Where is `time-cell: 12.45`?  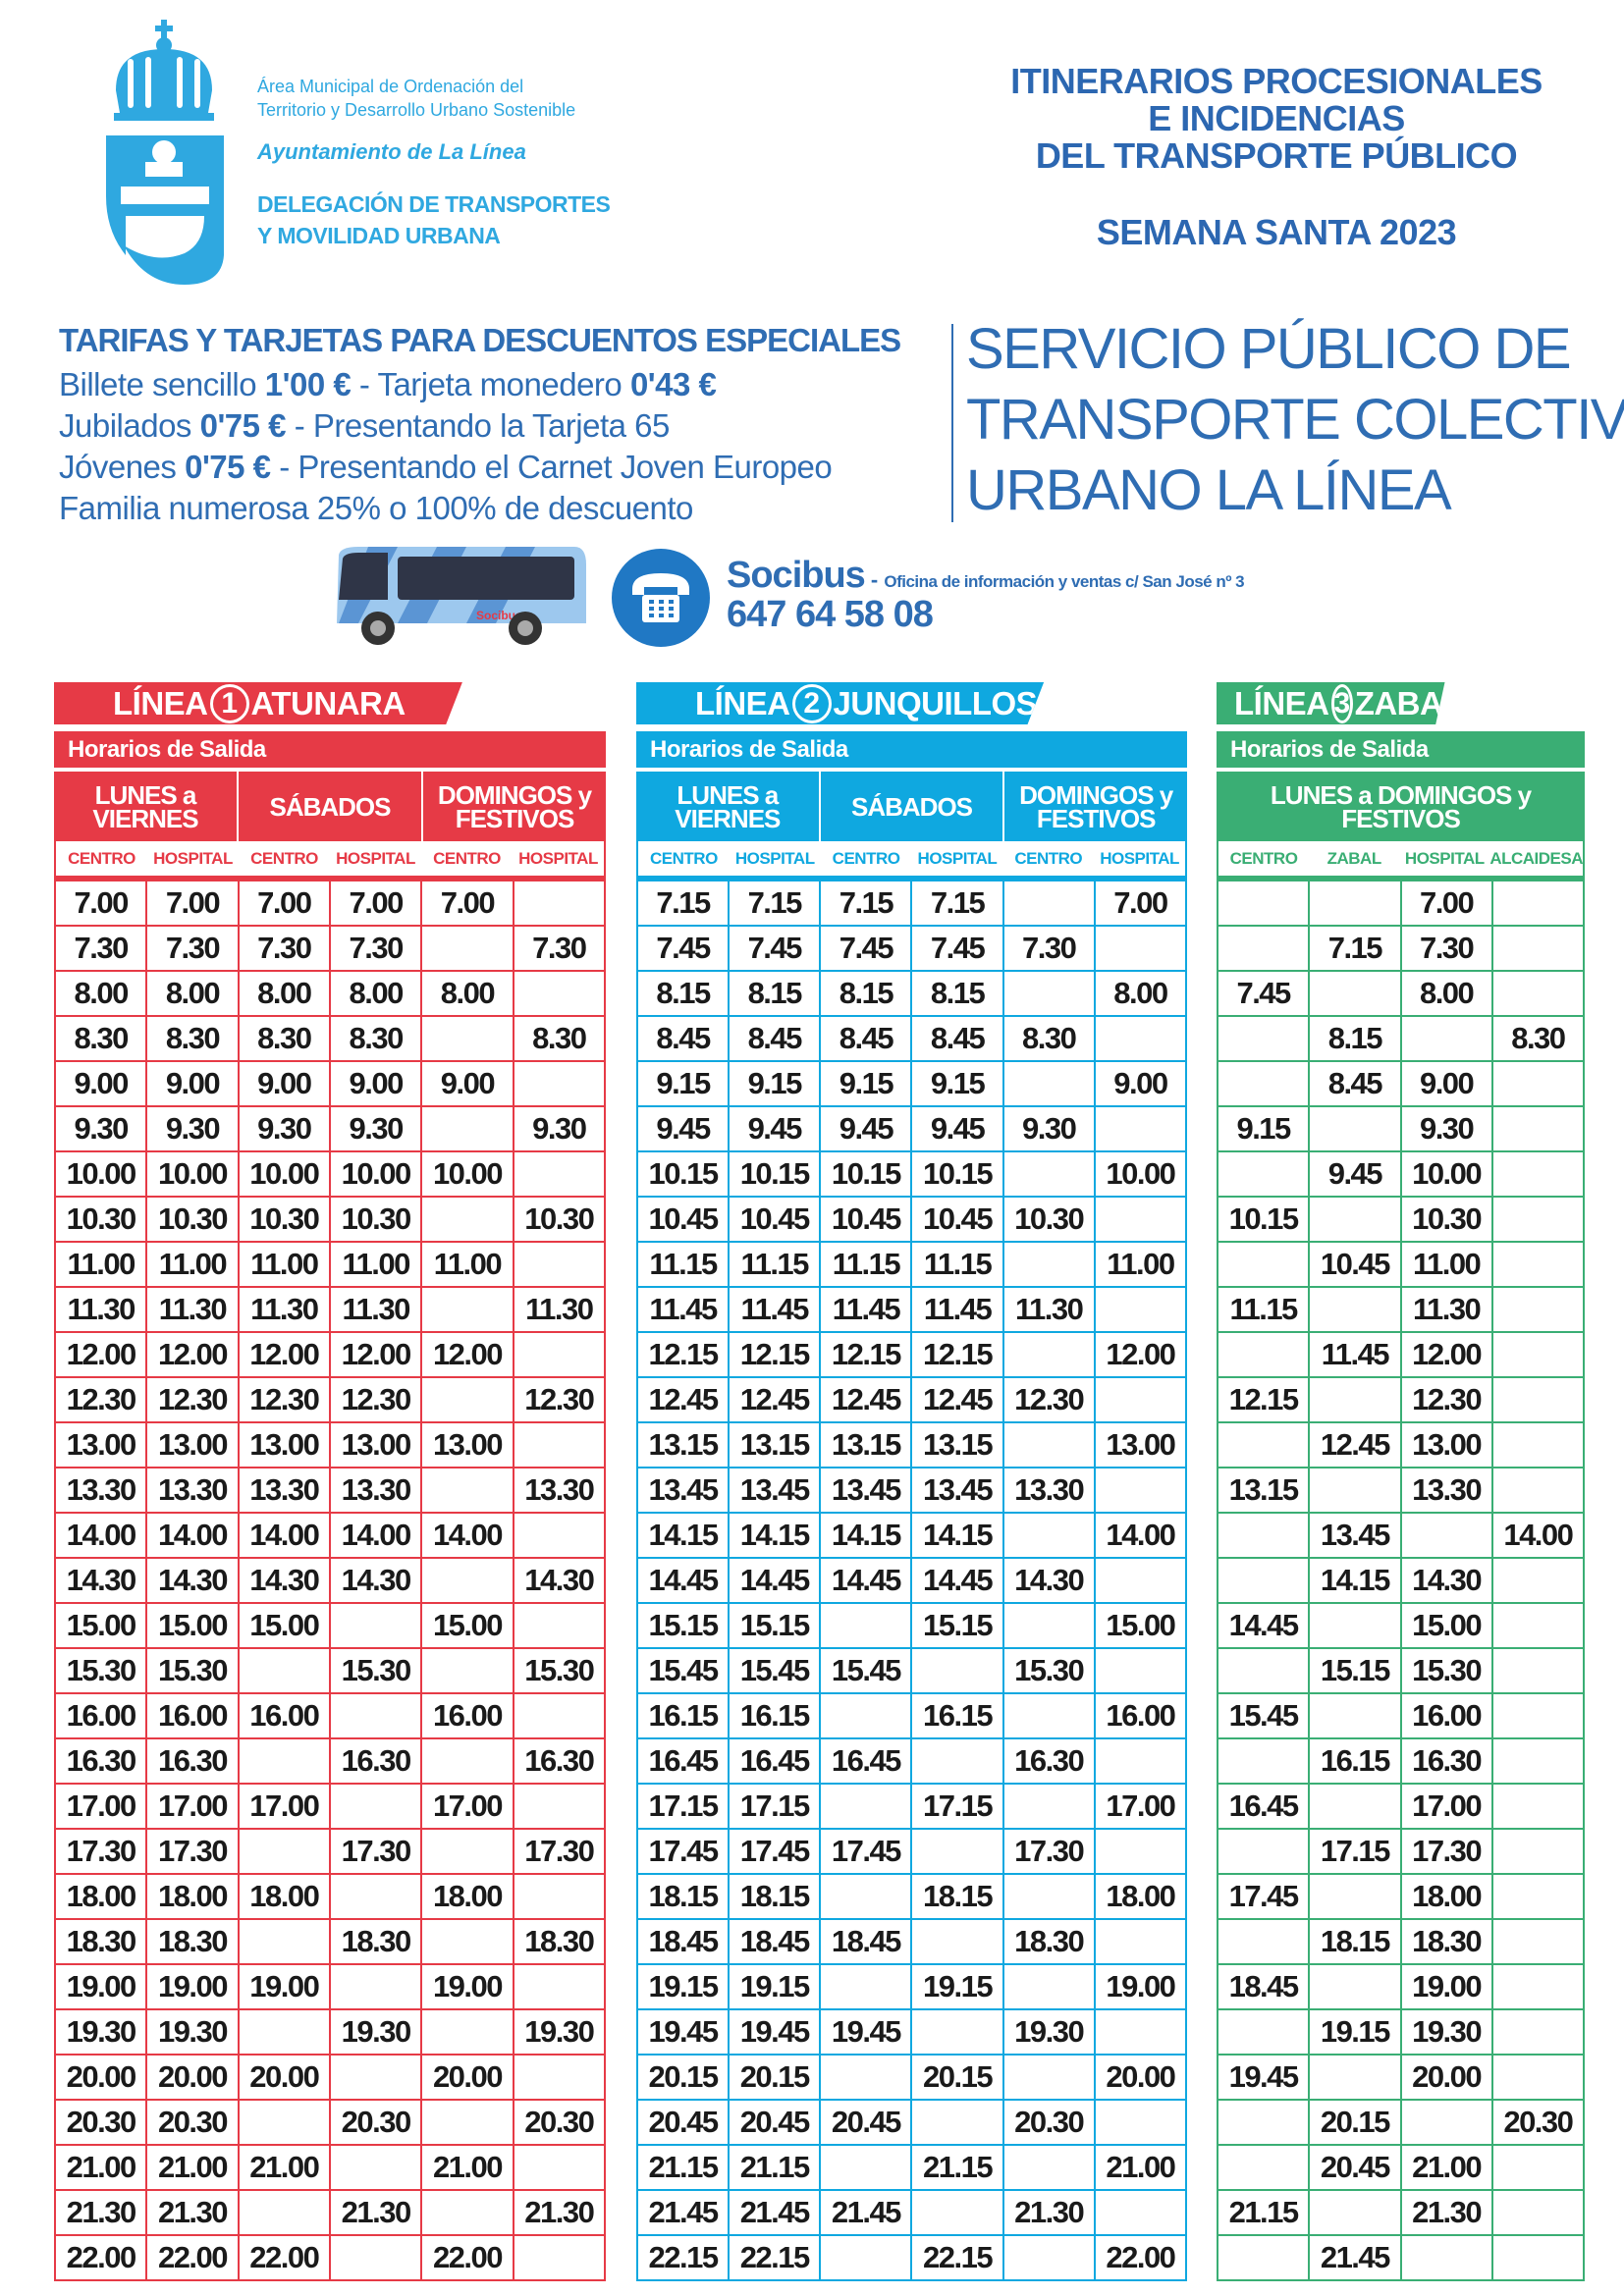 time-cell: 12.45 is located at coordinates (775, 1399).